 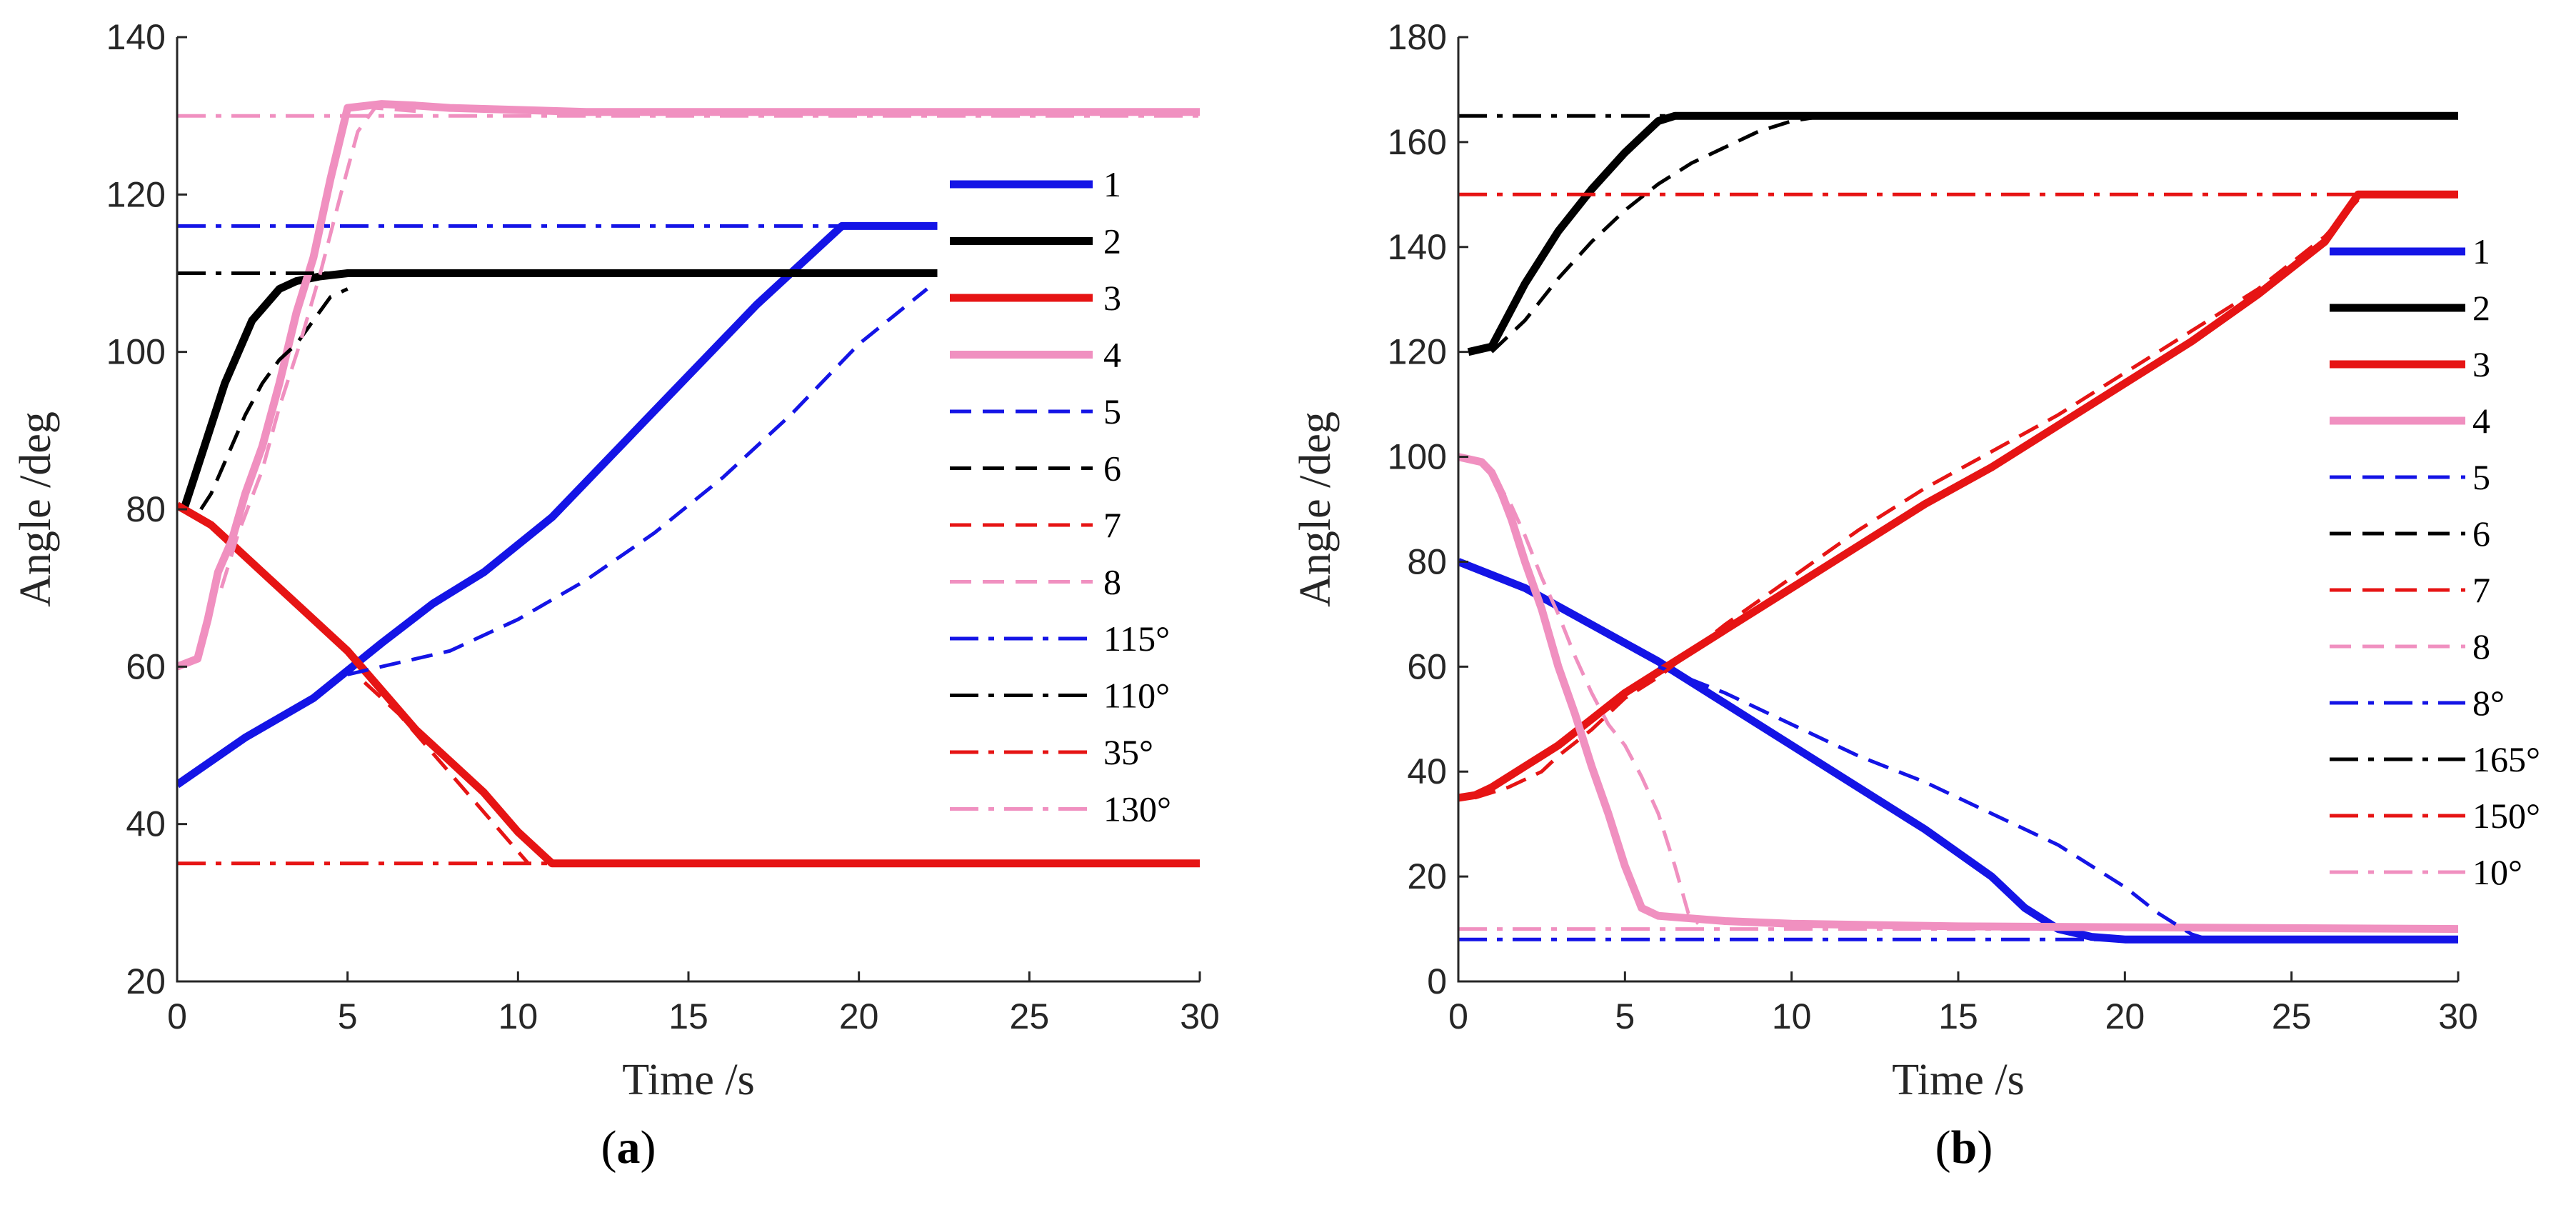 What do you see at coordinates (1128, 752) in the screenshot?
I see `legend-label: 35°` at bounding box center [1128, 752].